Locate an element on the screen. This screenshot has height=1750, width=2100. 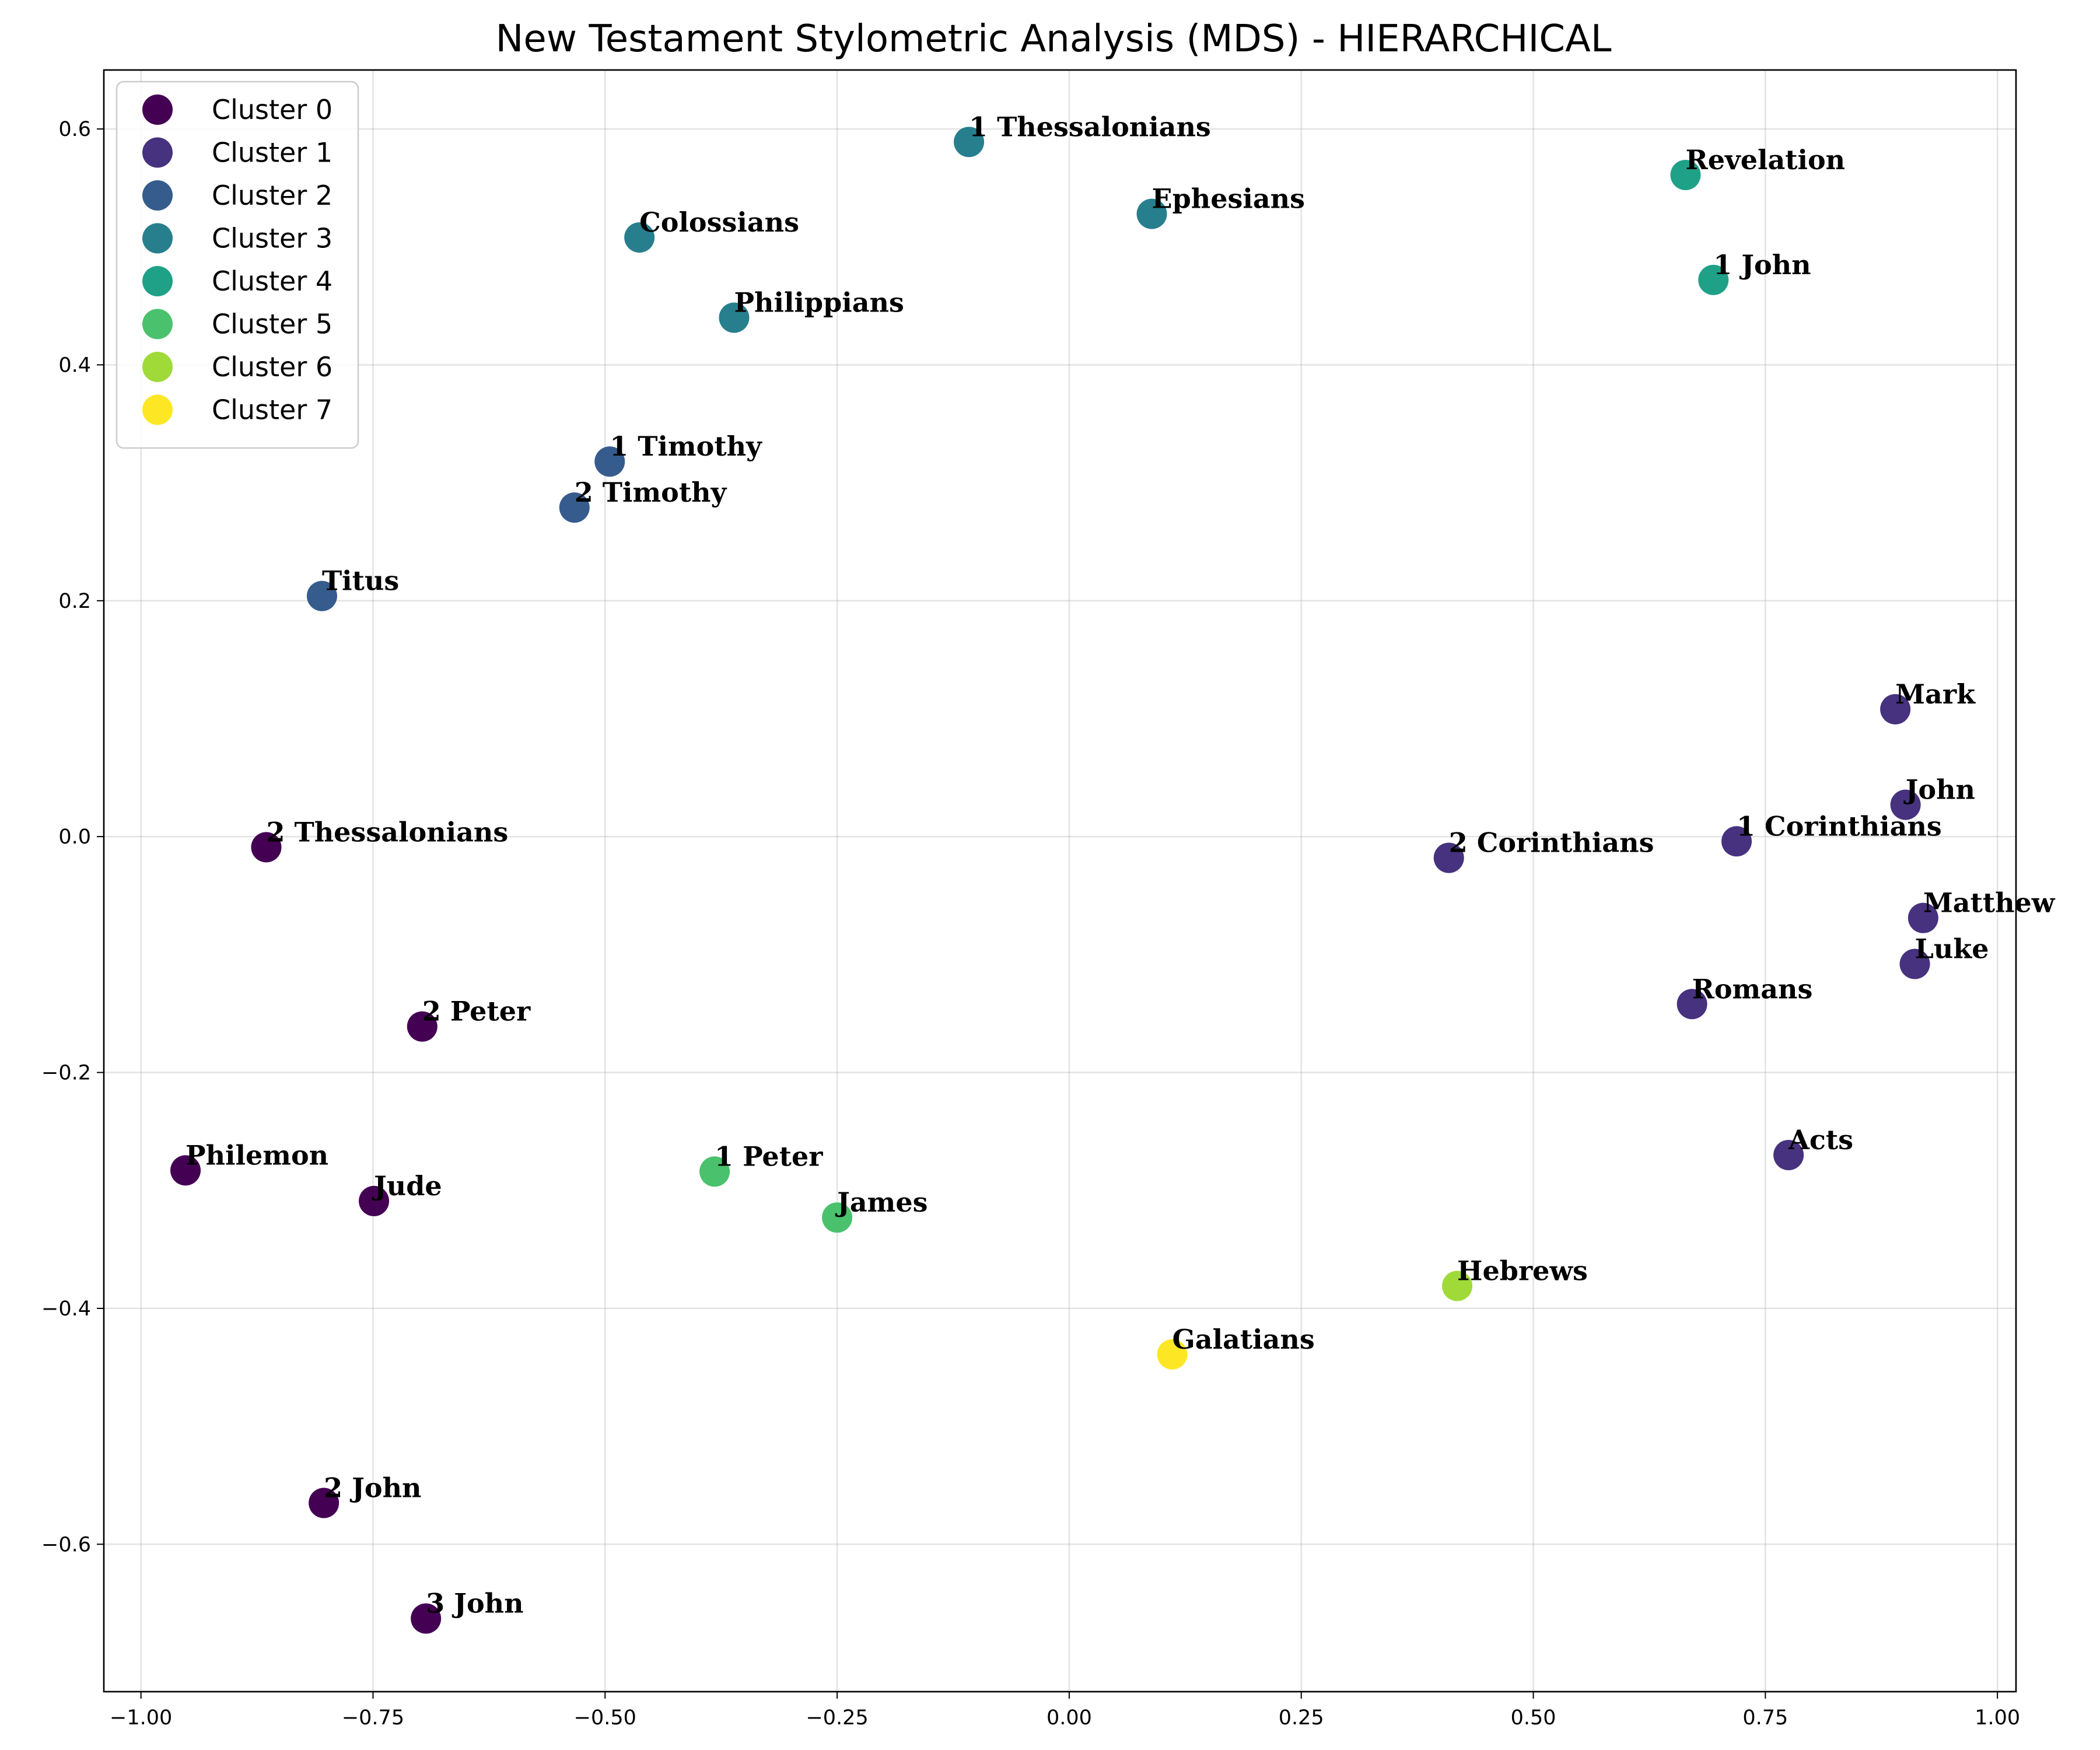
y-tick-label: −0.2 is located at coordinates (66, 1073).